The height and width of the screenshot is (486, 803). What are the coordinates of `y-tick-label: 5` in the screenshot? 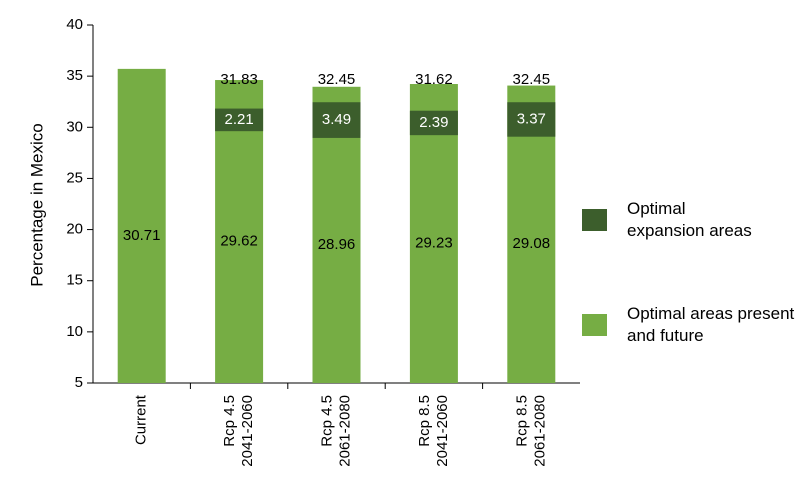 It's located at (79, 382).